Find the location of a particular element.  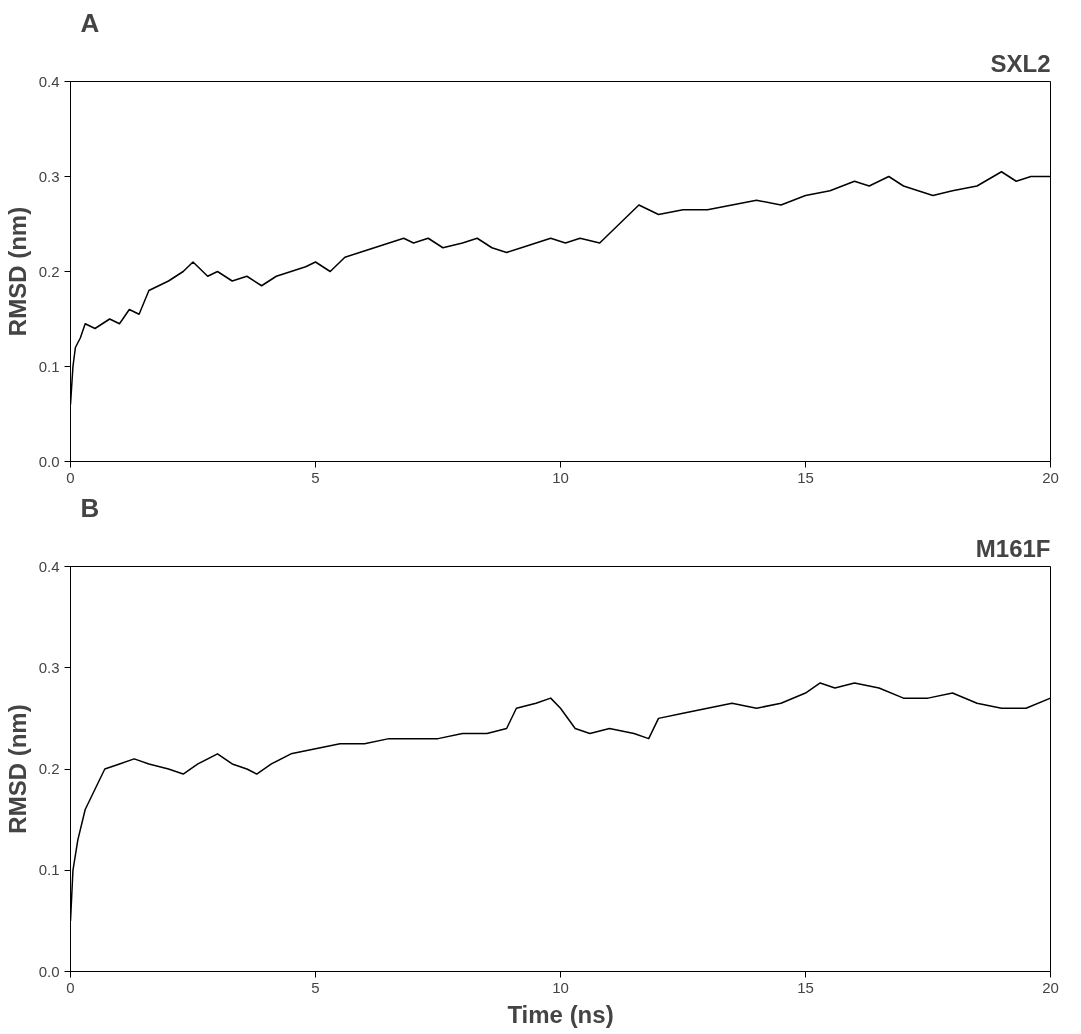

chart-title: A is located at coordinates (90, 22).